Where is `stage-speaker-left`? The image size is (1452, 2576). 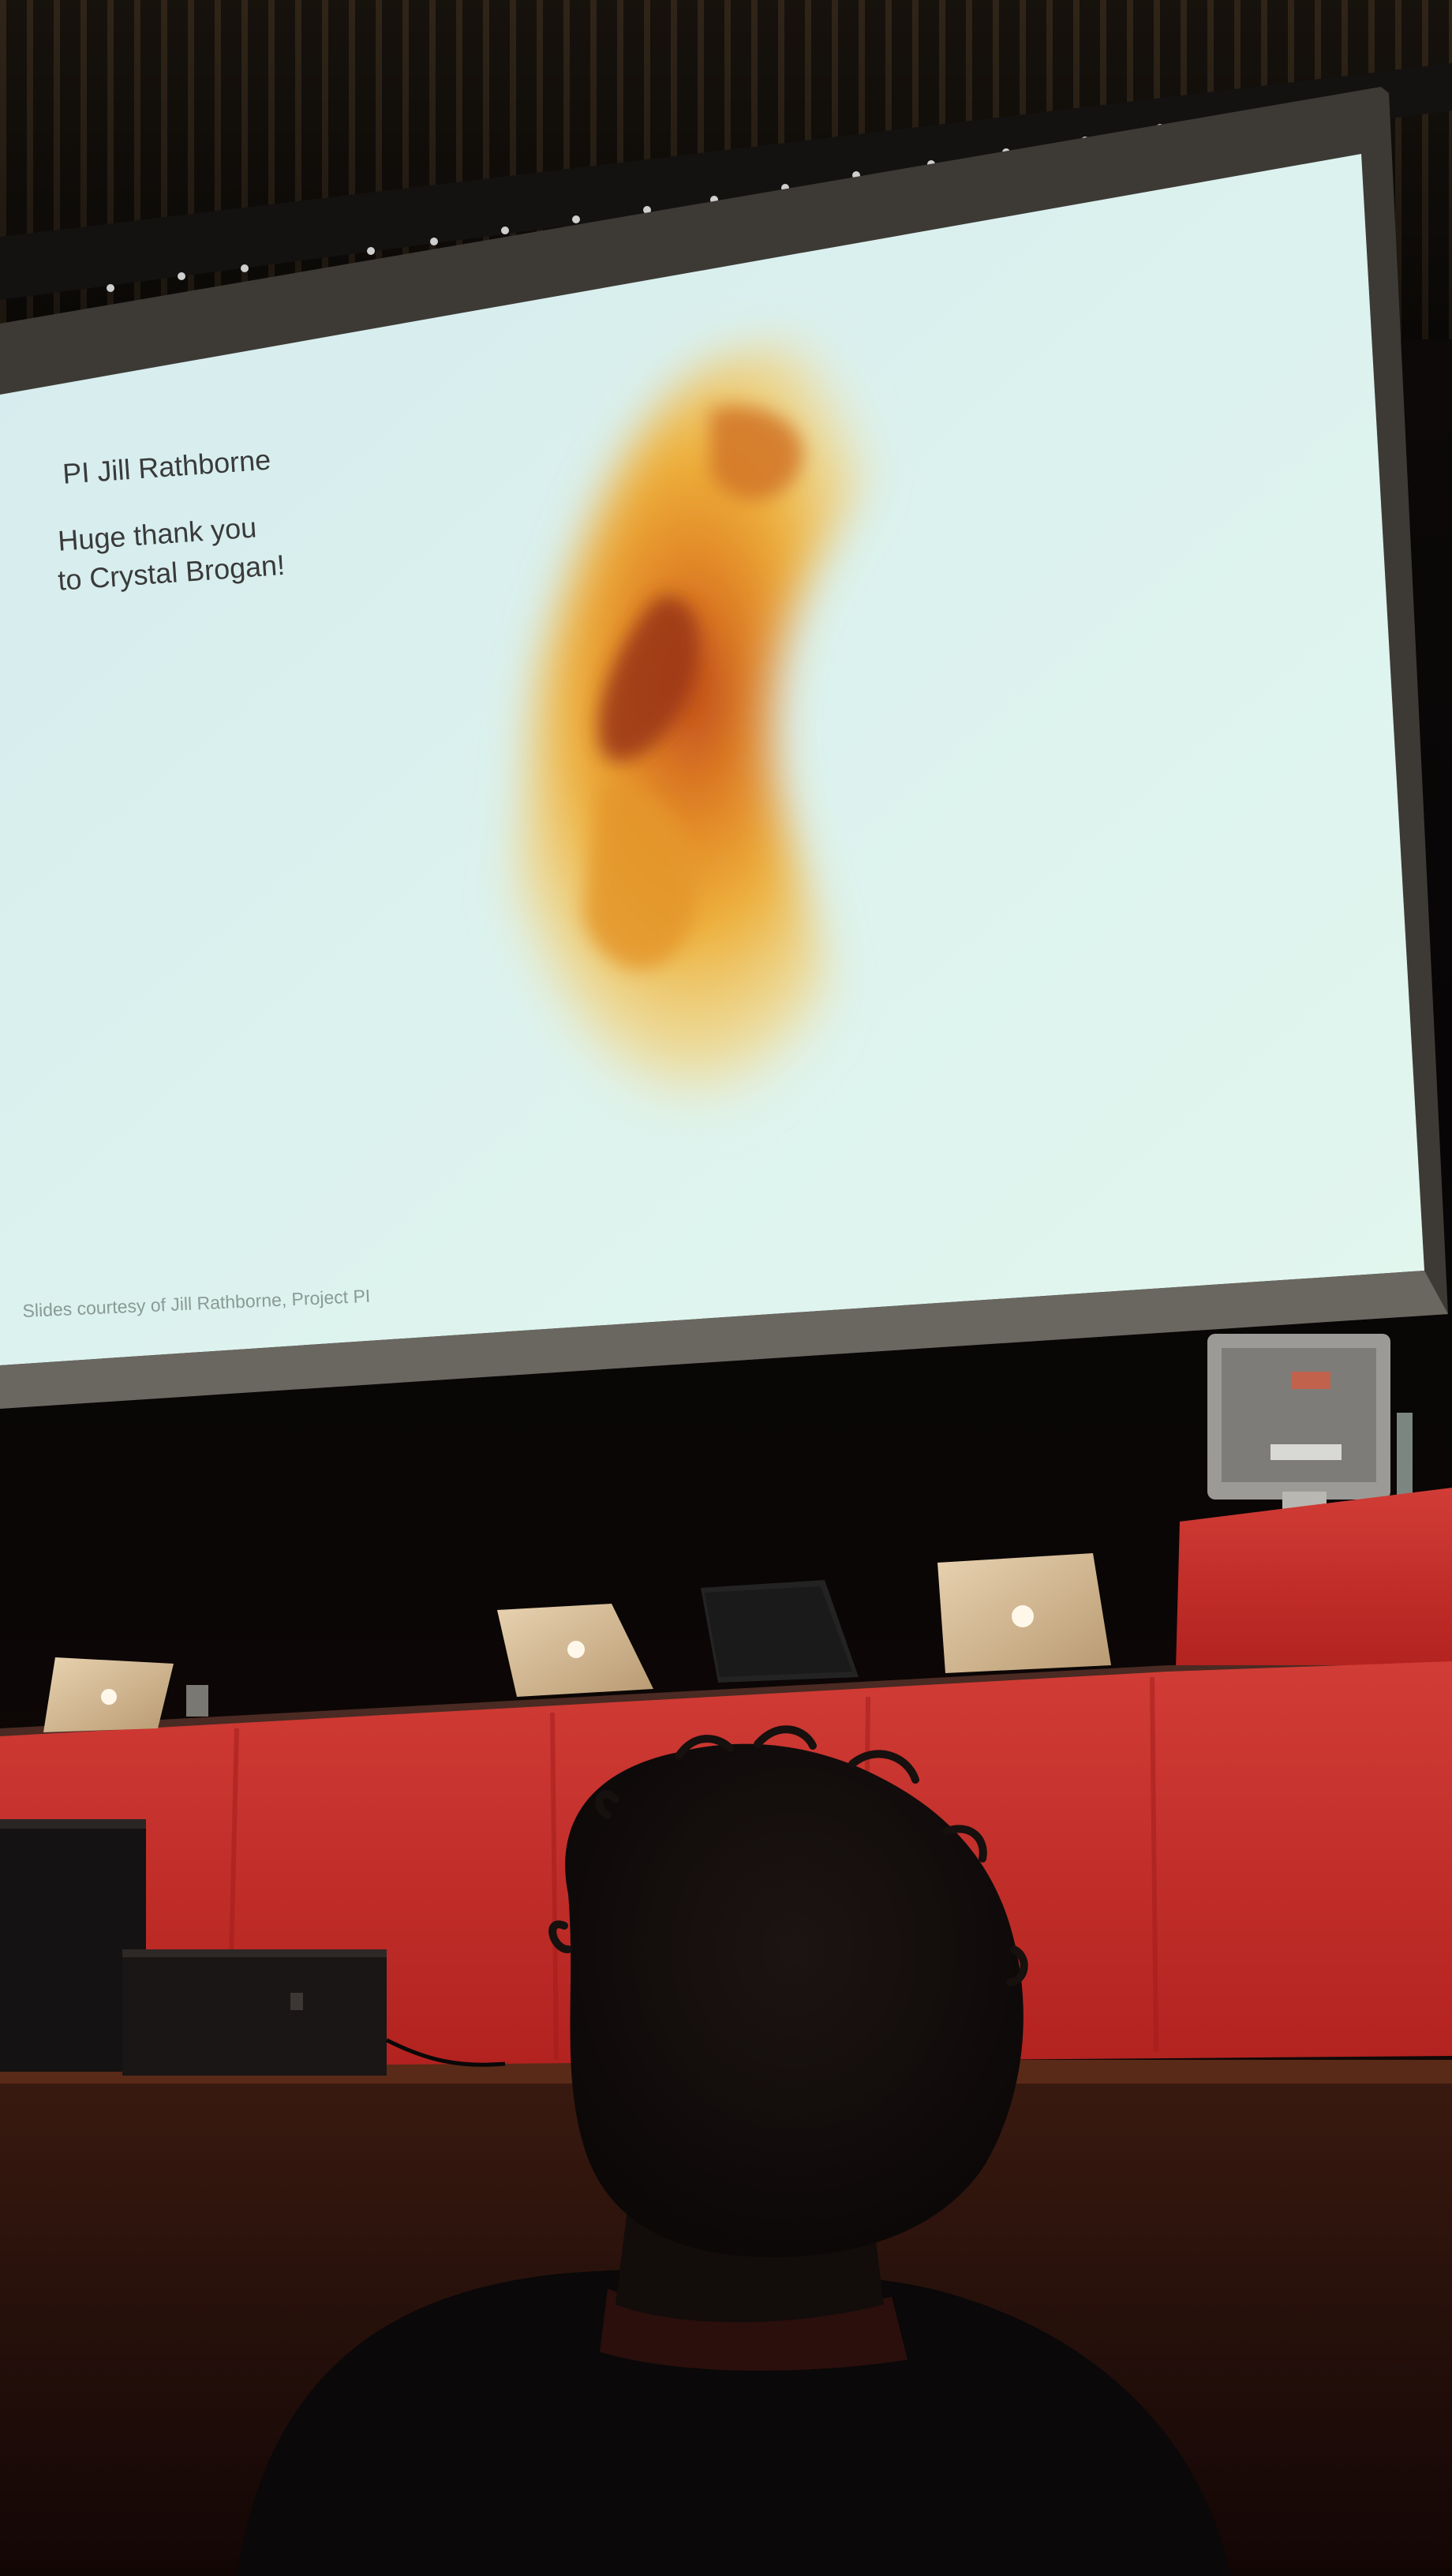 stage-speaker-left is located at coordinates (73, 1945).